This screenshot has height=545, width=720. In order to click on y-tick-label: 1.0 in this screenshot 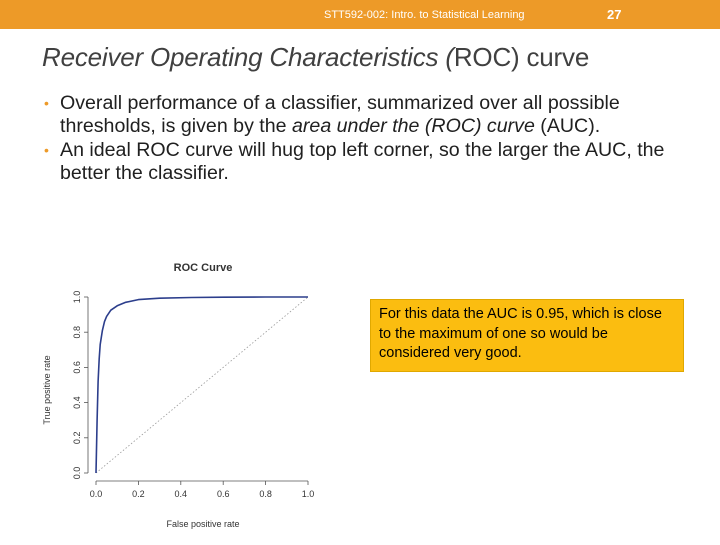, I will do `click(77, 297)`.